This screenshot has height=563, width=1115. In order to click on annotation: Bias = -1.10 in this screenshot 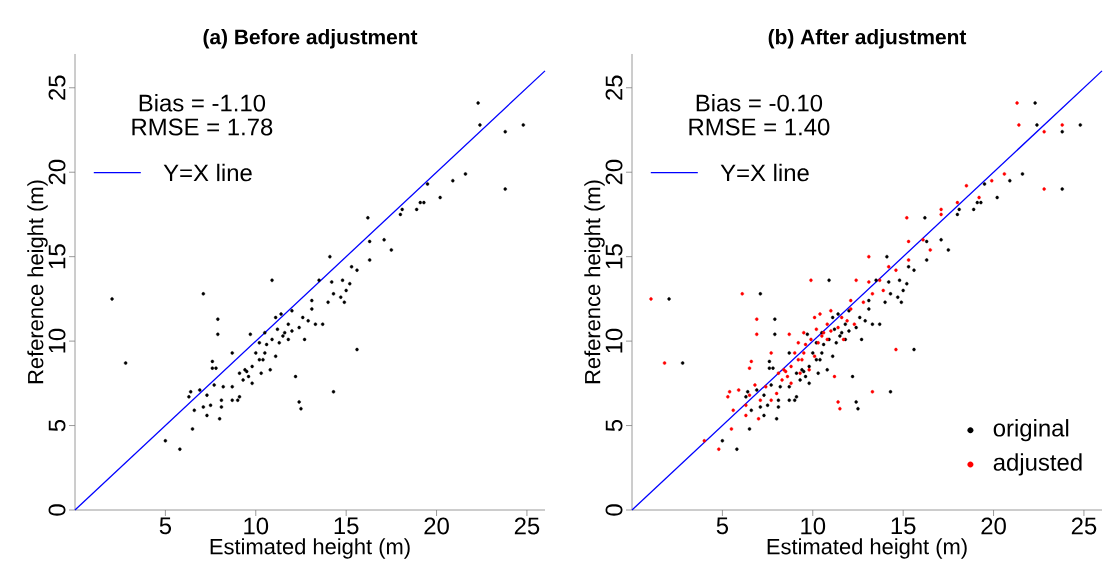, I will do `click(202, 102)`.